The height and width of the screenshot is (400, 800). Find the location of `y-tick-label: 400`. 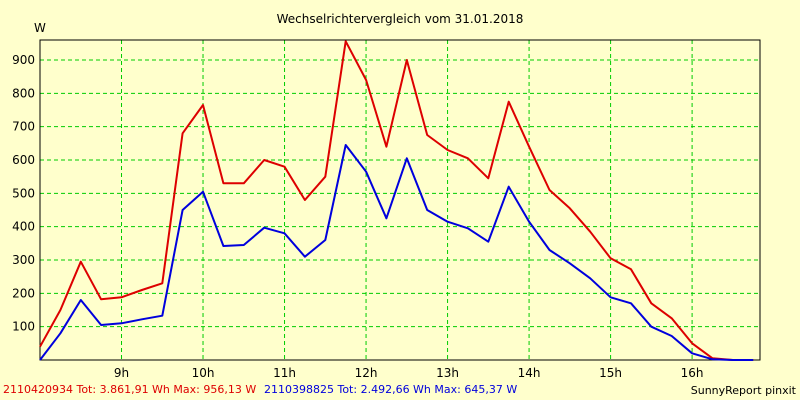

y-tick-label: 400 is located at coordinates (23, 227).